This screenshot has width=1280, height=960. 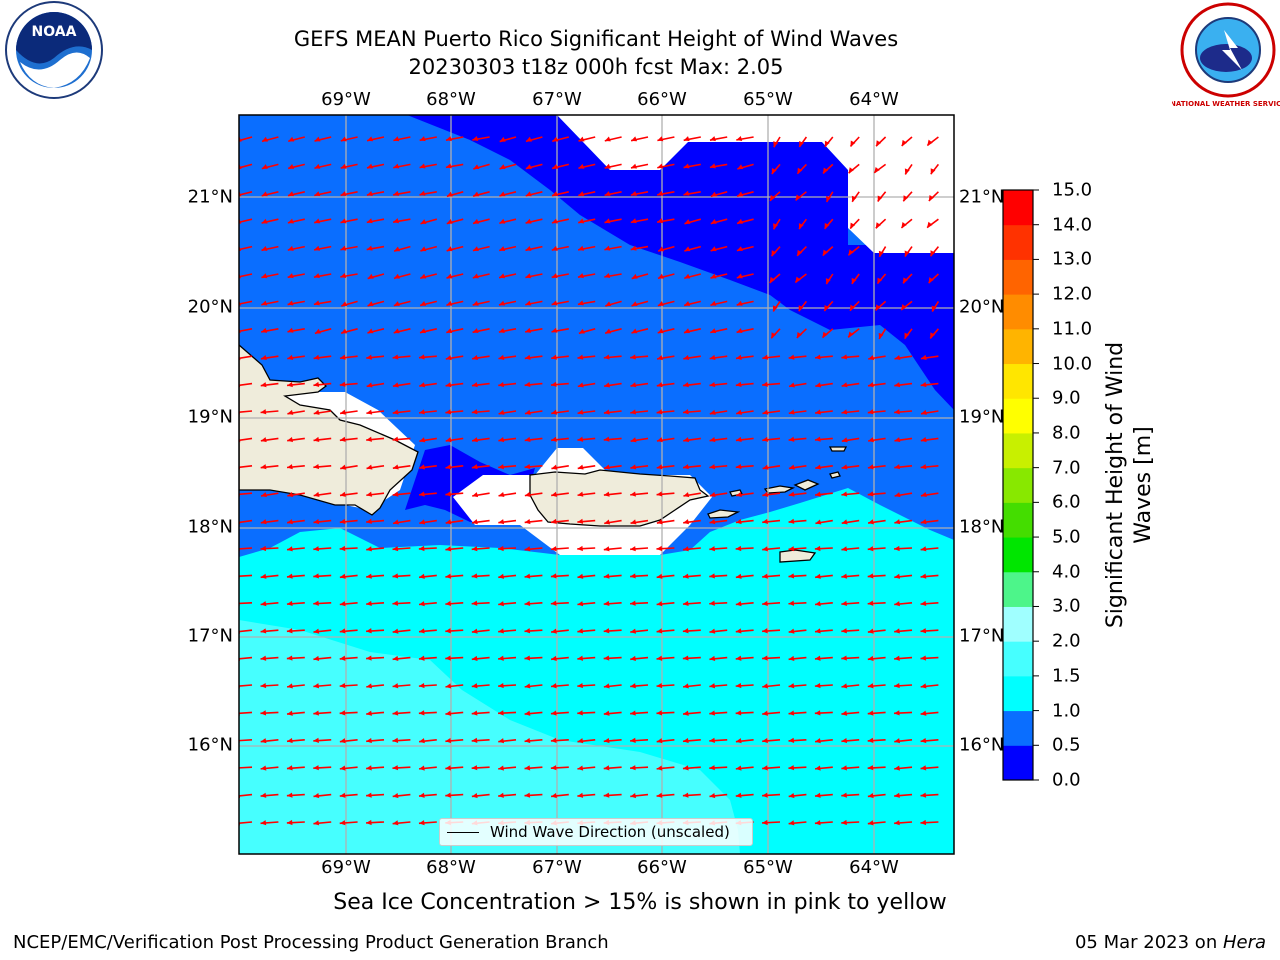 I want to click on colorbar-tick-label: 10.0, so click(x=1072, y=364).